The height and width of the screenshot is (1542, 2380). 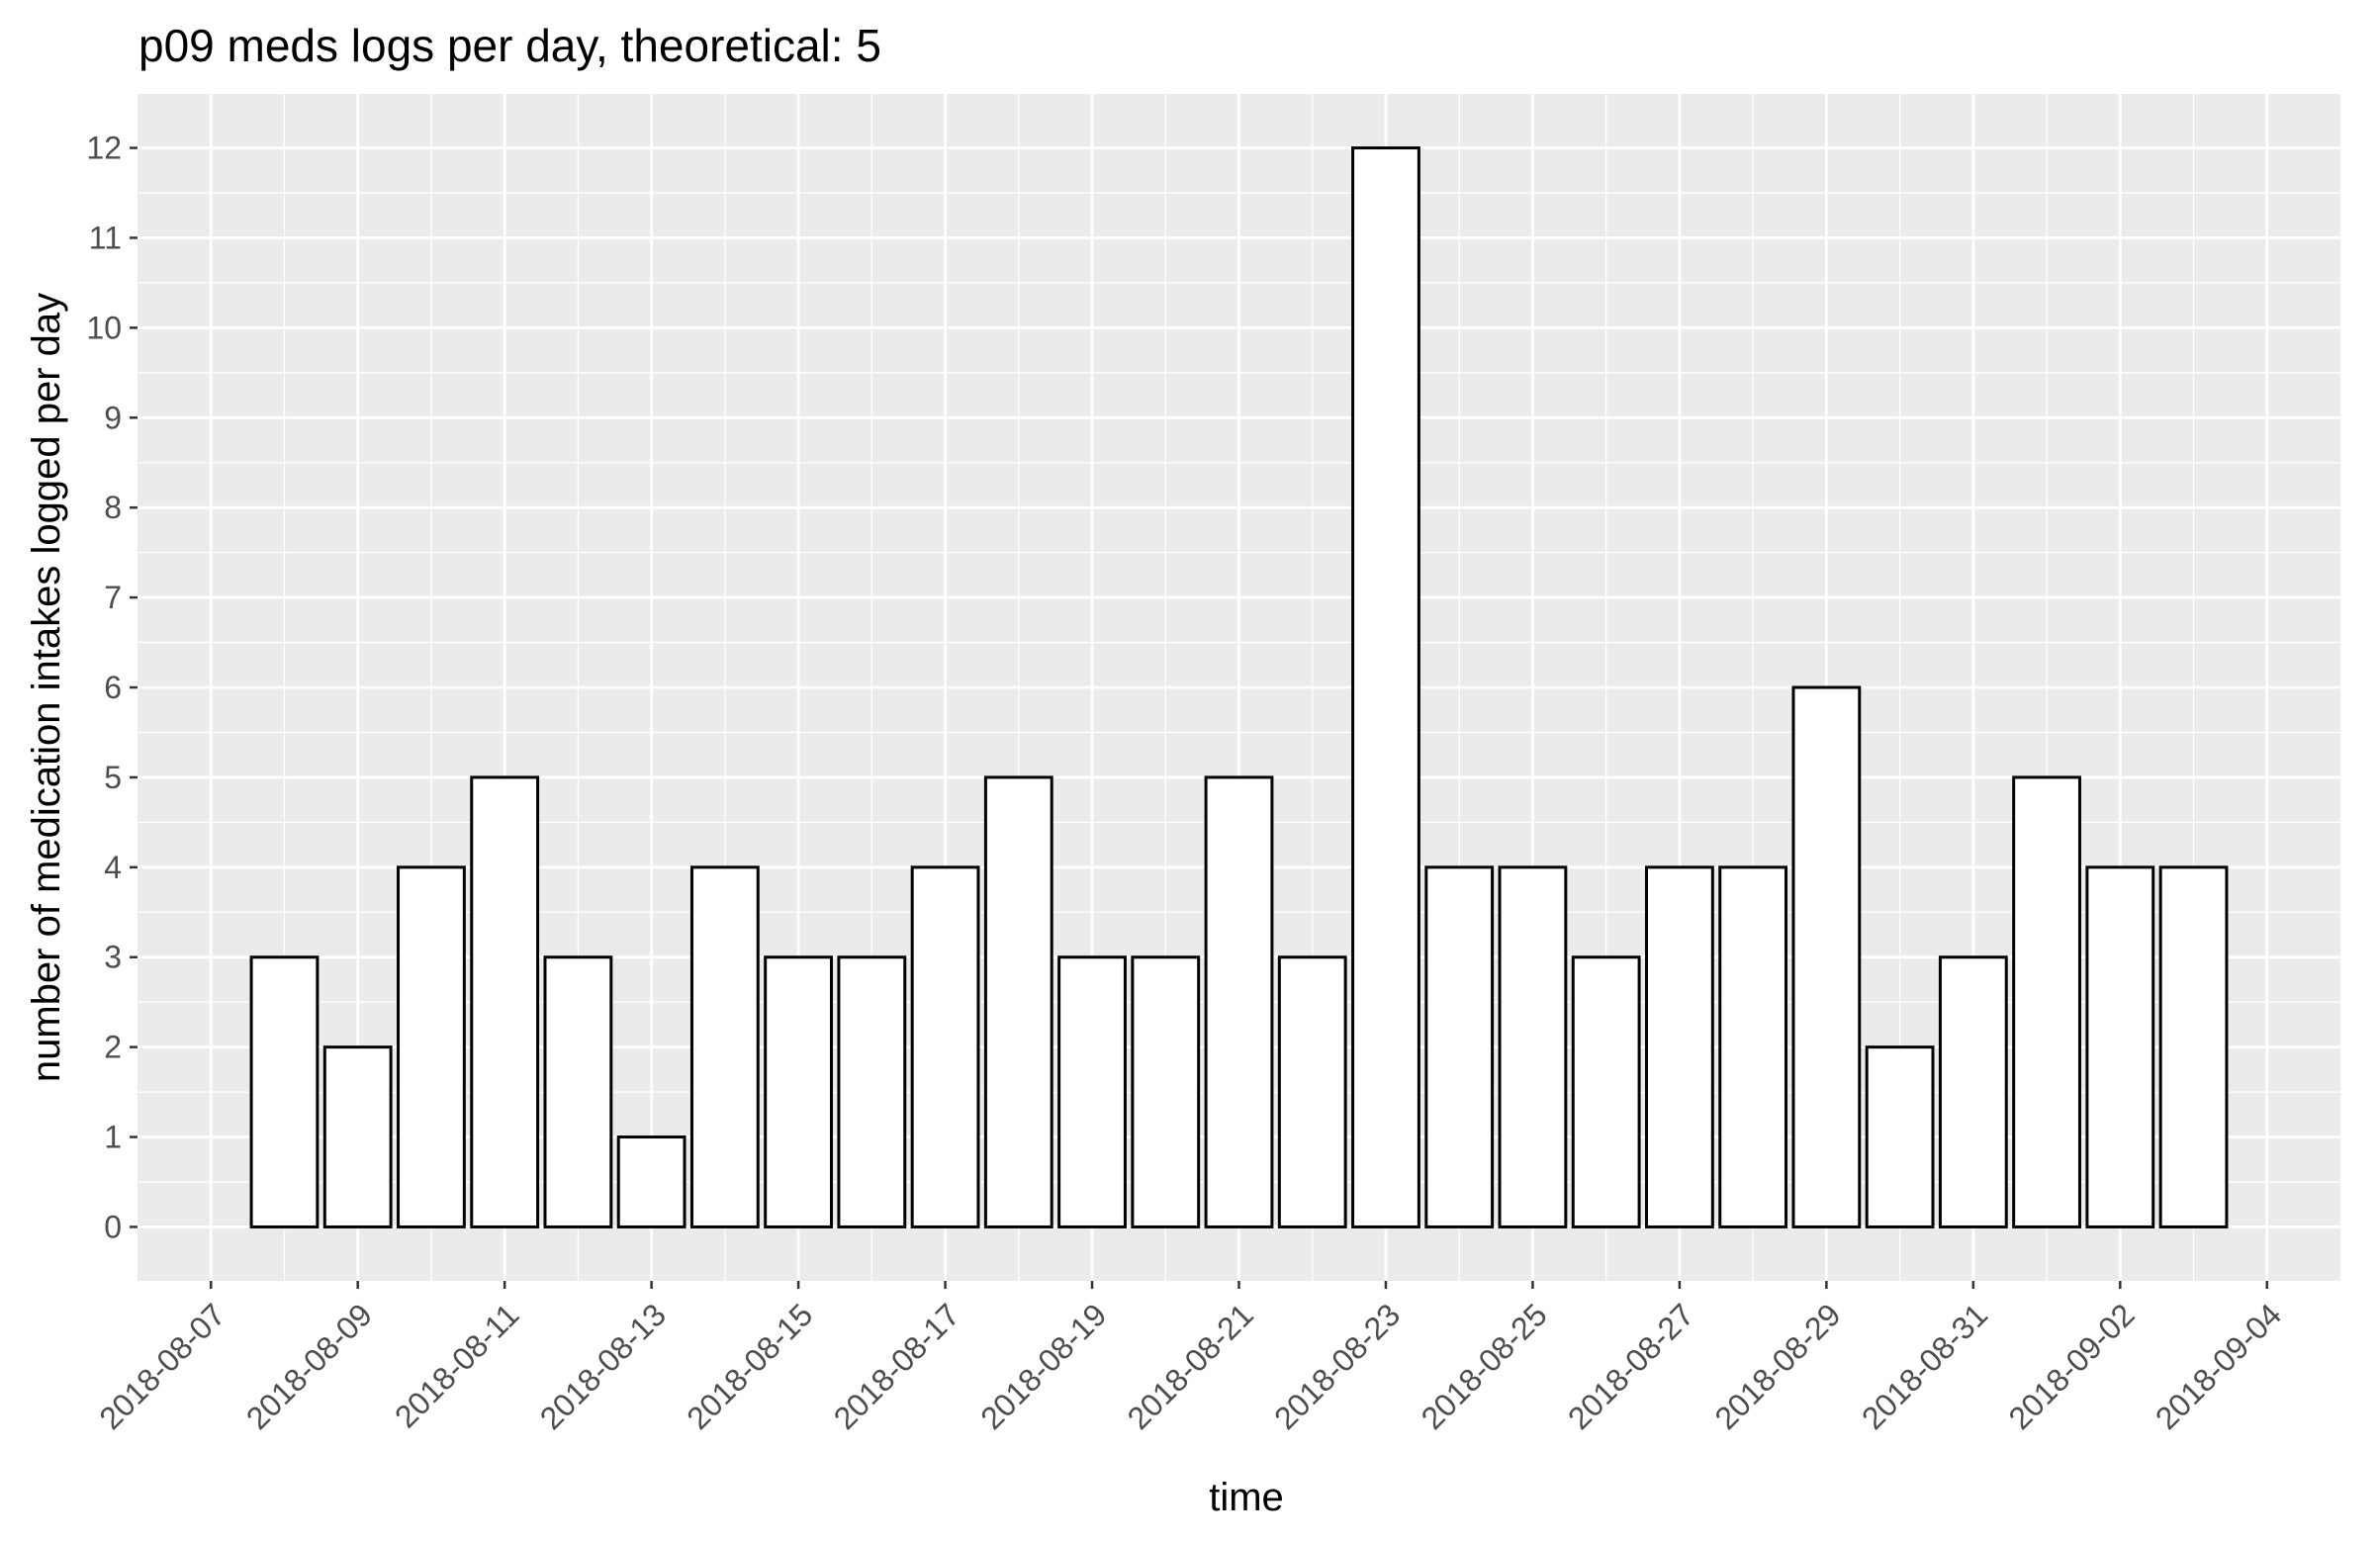 What do you see at coordinates (113, 507) in the screenshot?
I see `y-tick-label: 8` at bounding box center [113, 507].